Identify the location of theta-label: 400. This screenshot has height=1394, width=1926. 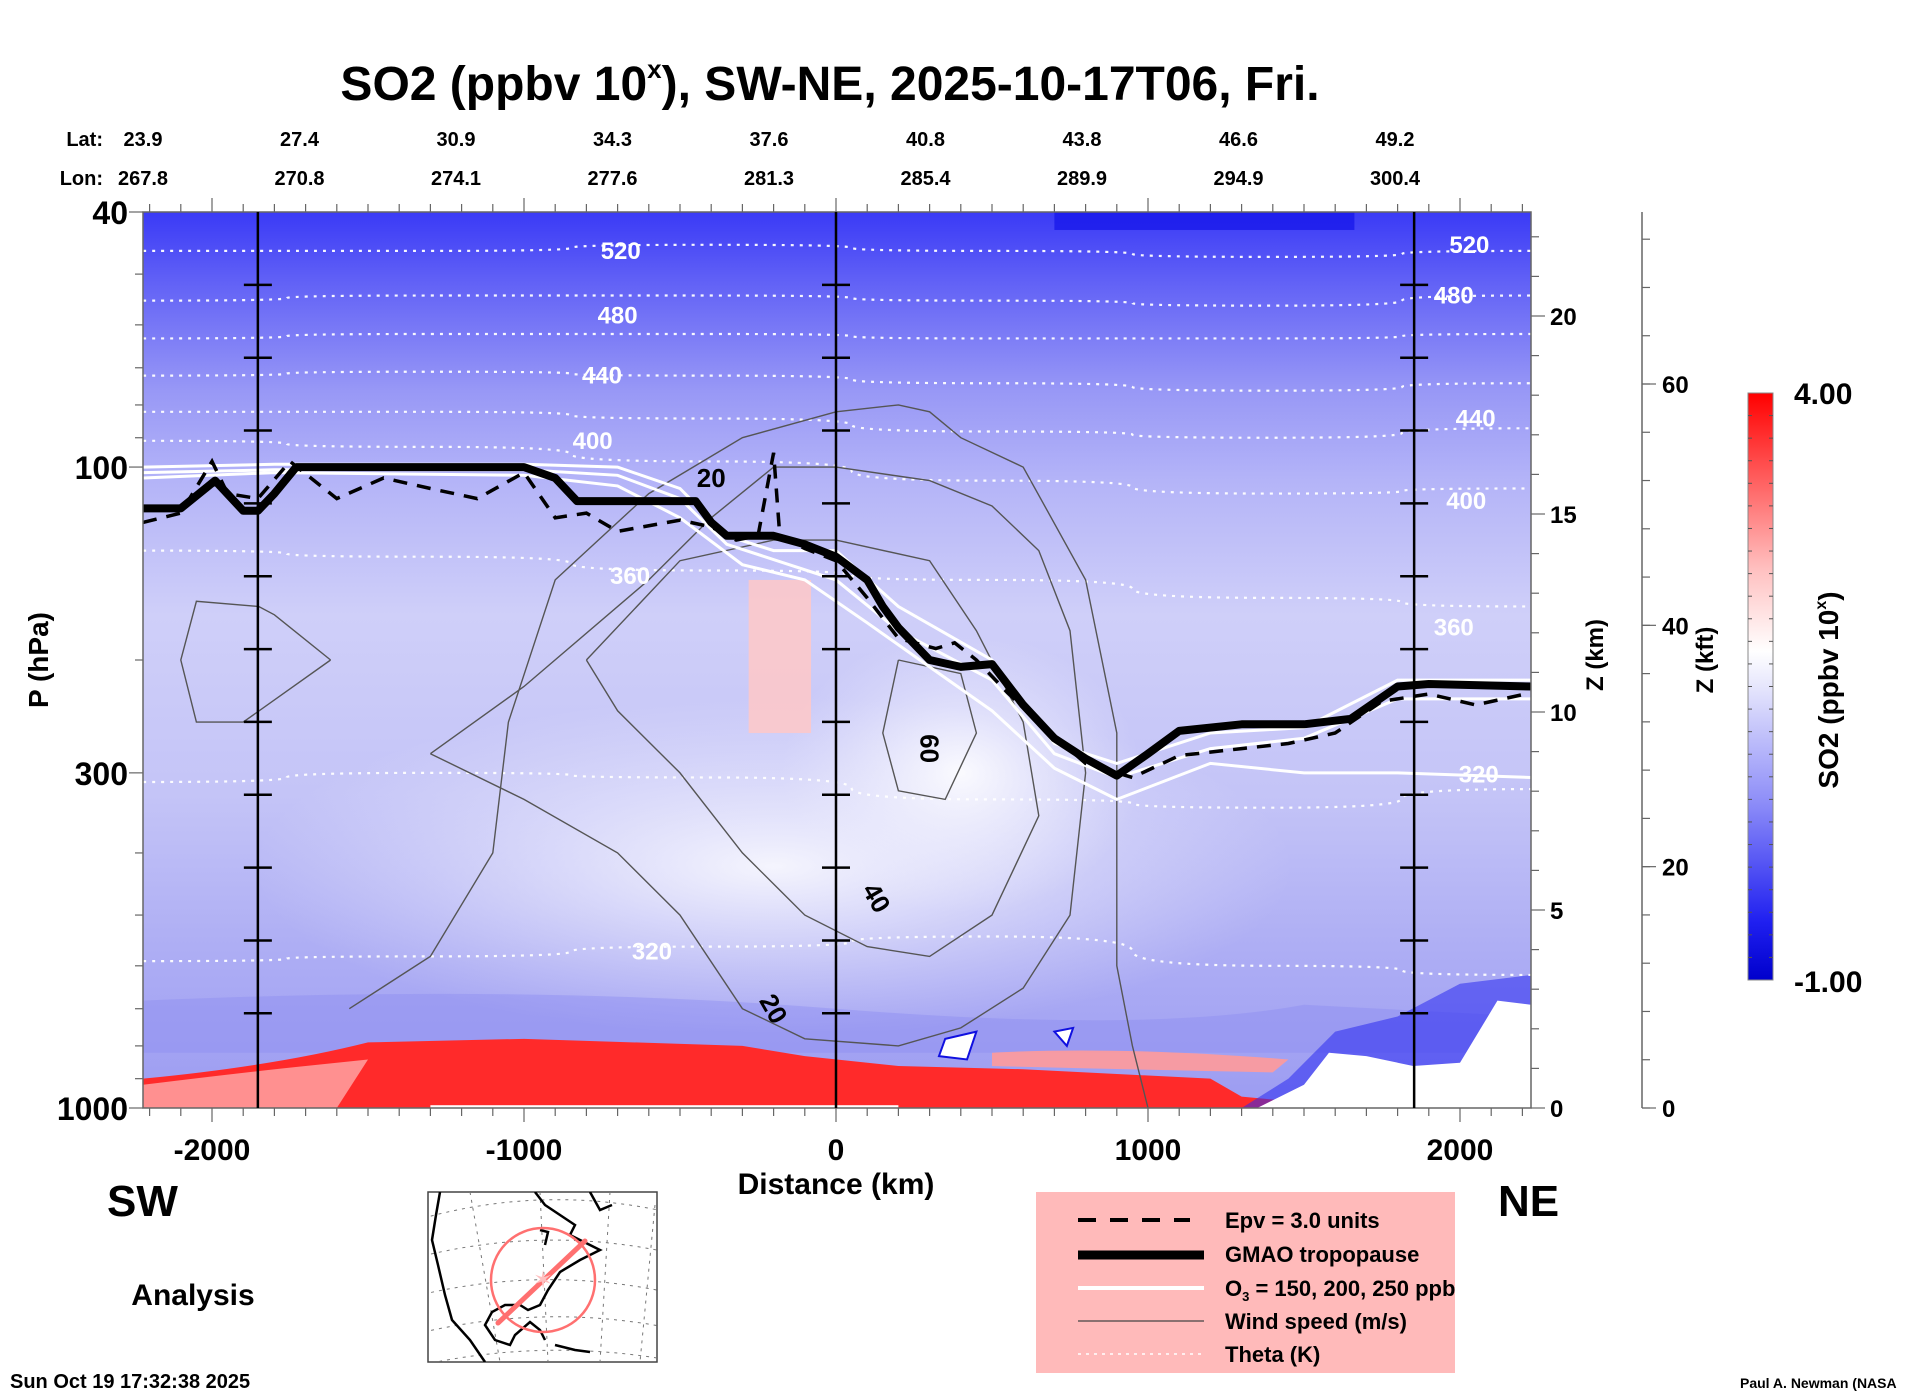
(1466, 501).